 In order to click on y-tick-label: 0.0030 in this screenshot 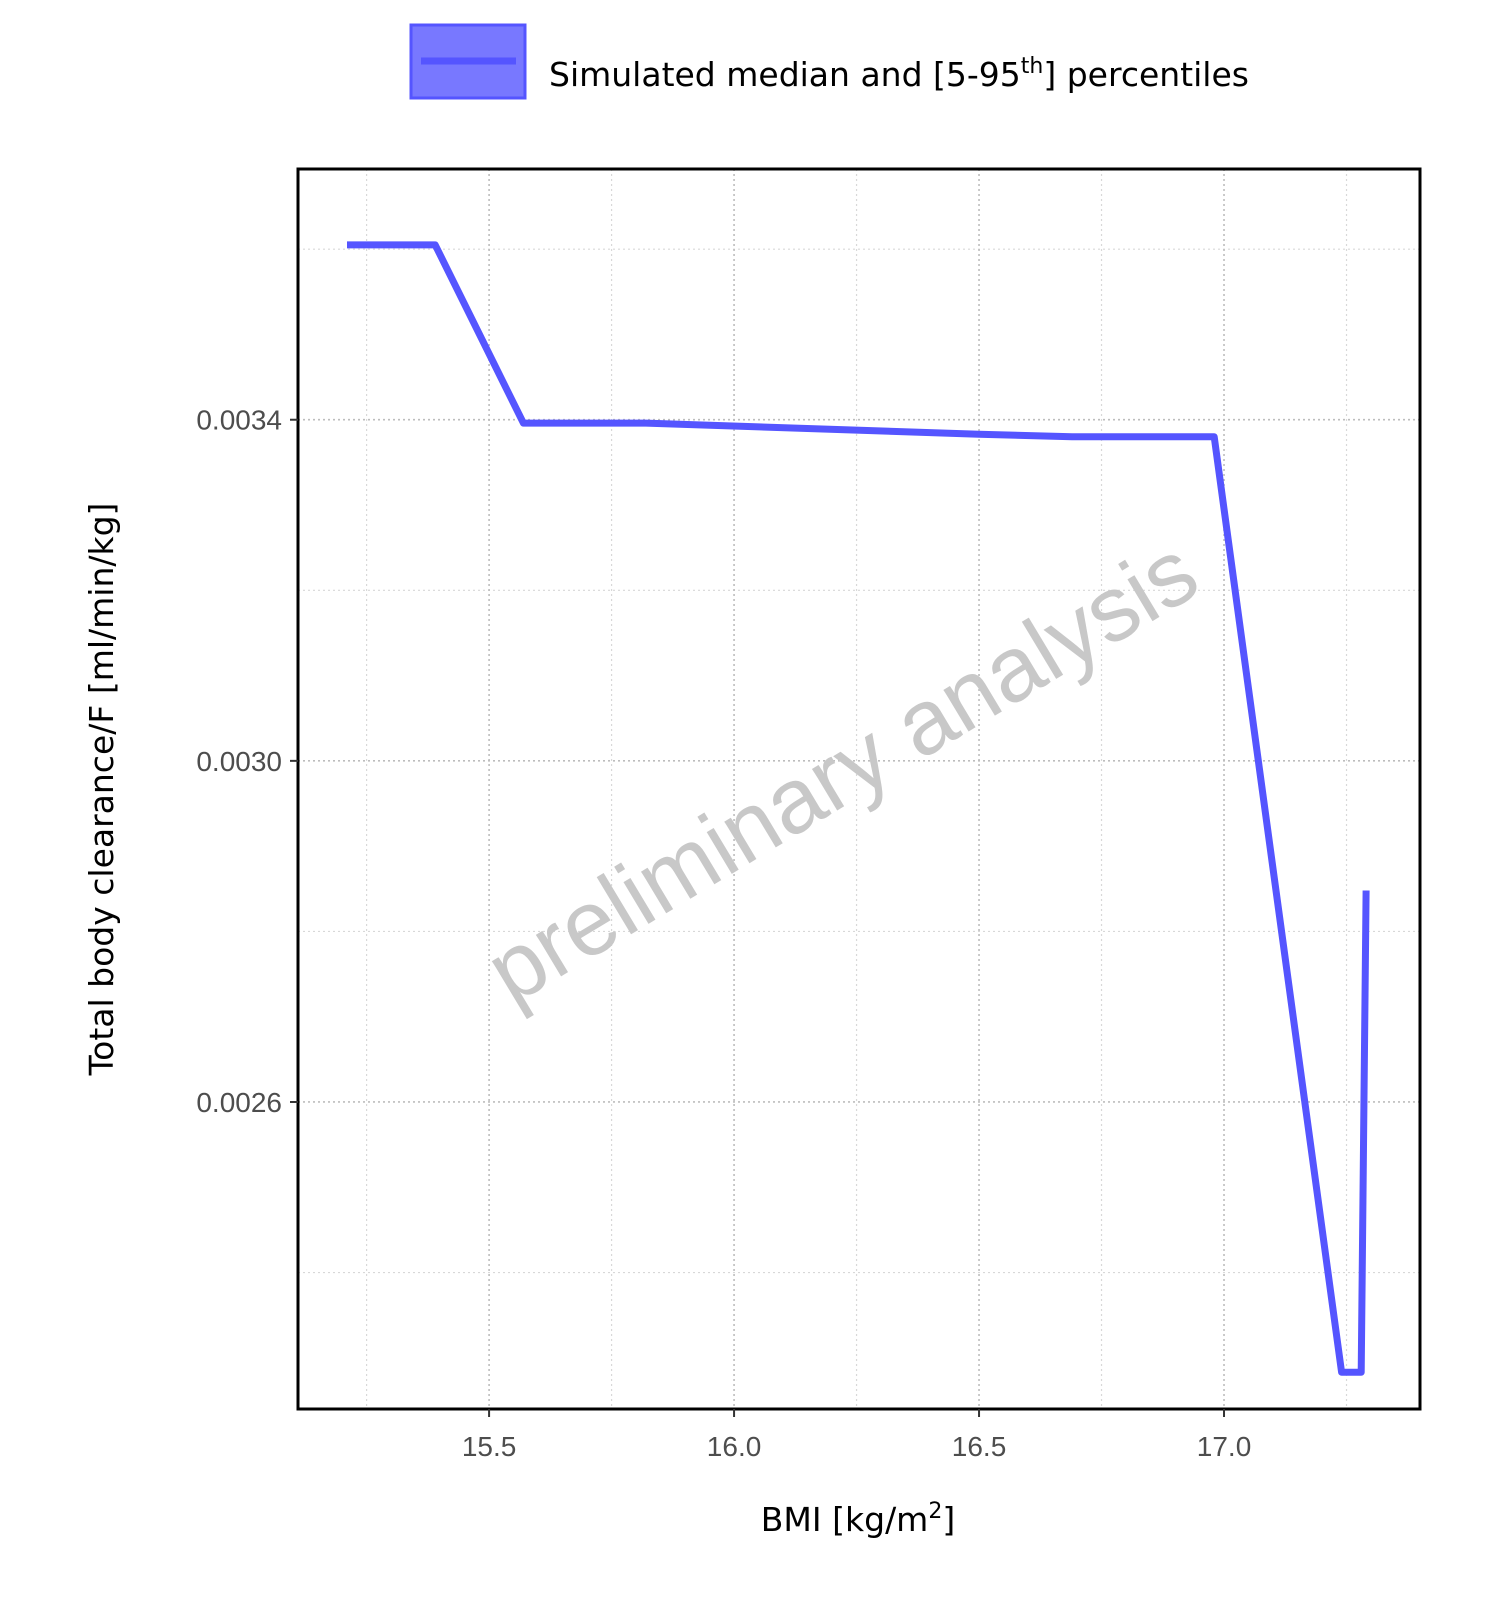, I will do `click(239, 761)`.